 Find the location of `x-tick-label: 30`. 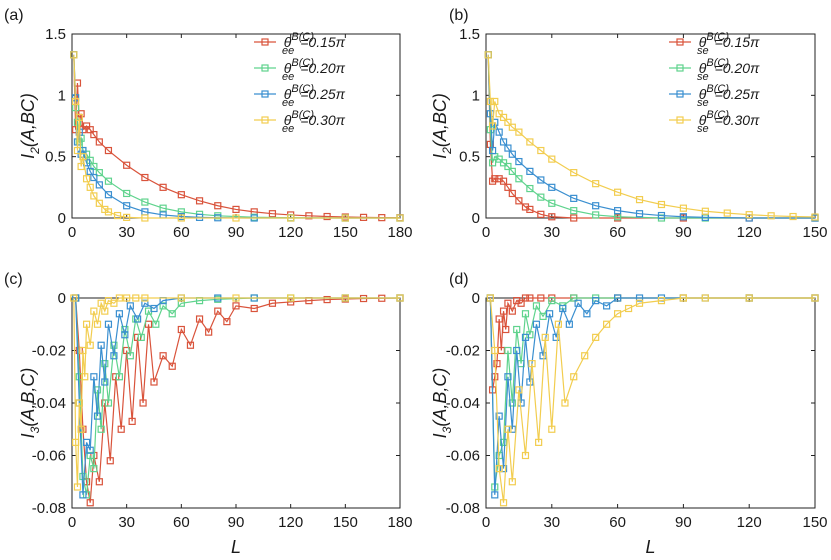

x-tick-label: 30 is located at coordinates (126, 522).